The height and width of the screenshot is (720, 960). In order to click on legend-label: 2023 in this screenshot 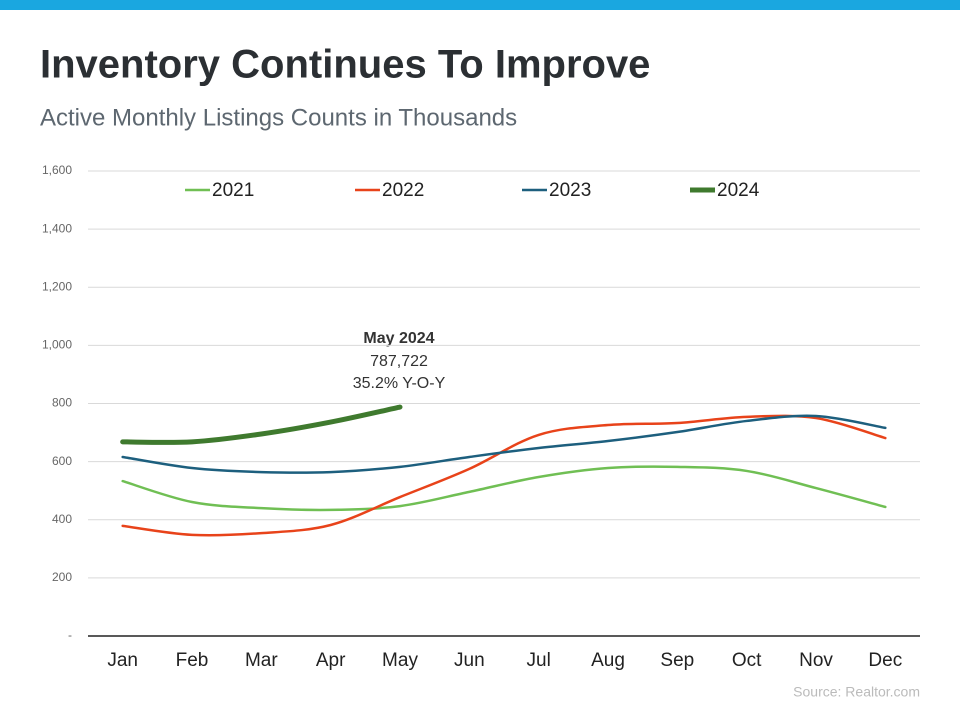, I will do `click(570, 190)`.